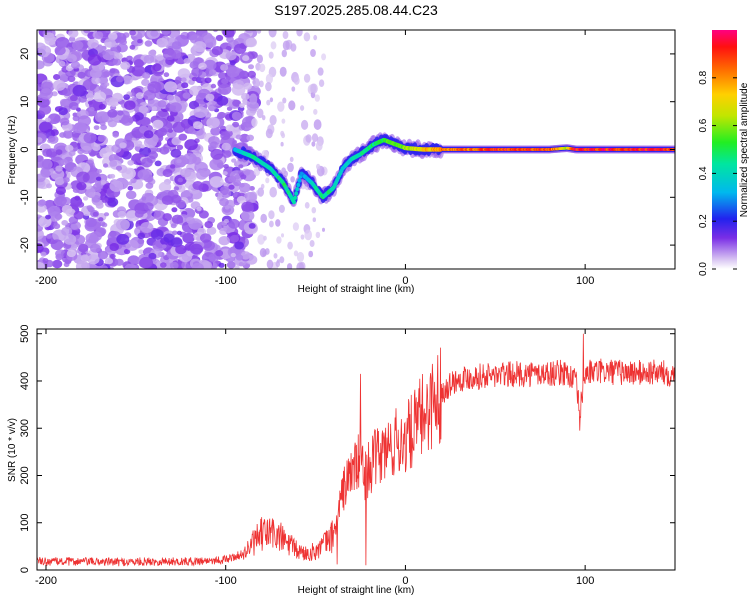 The height and width of the screenshot is (600, 750). What do you see at coordinates (703, 221) in the screenshot?
I see `colorbar-tick-label: 0.2` at bounding box center [703, 221].